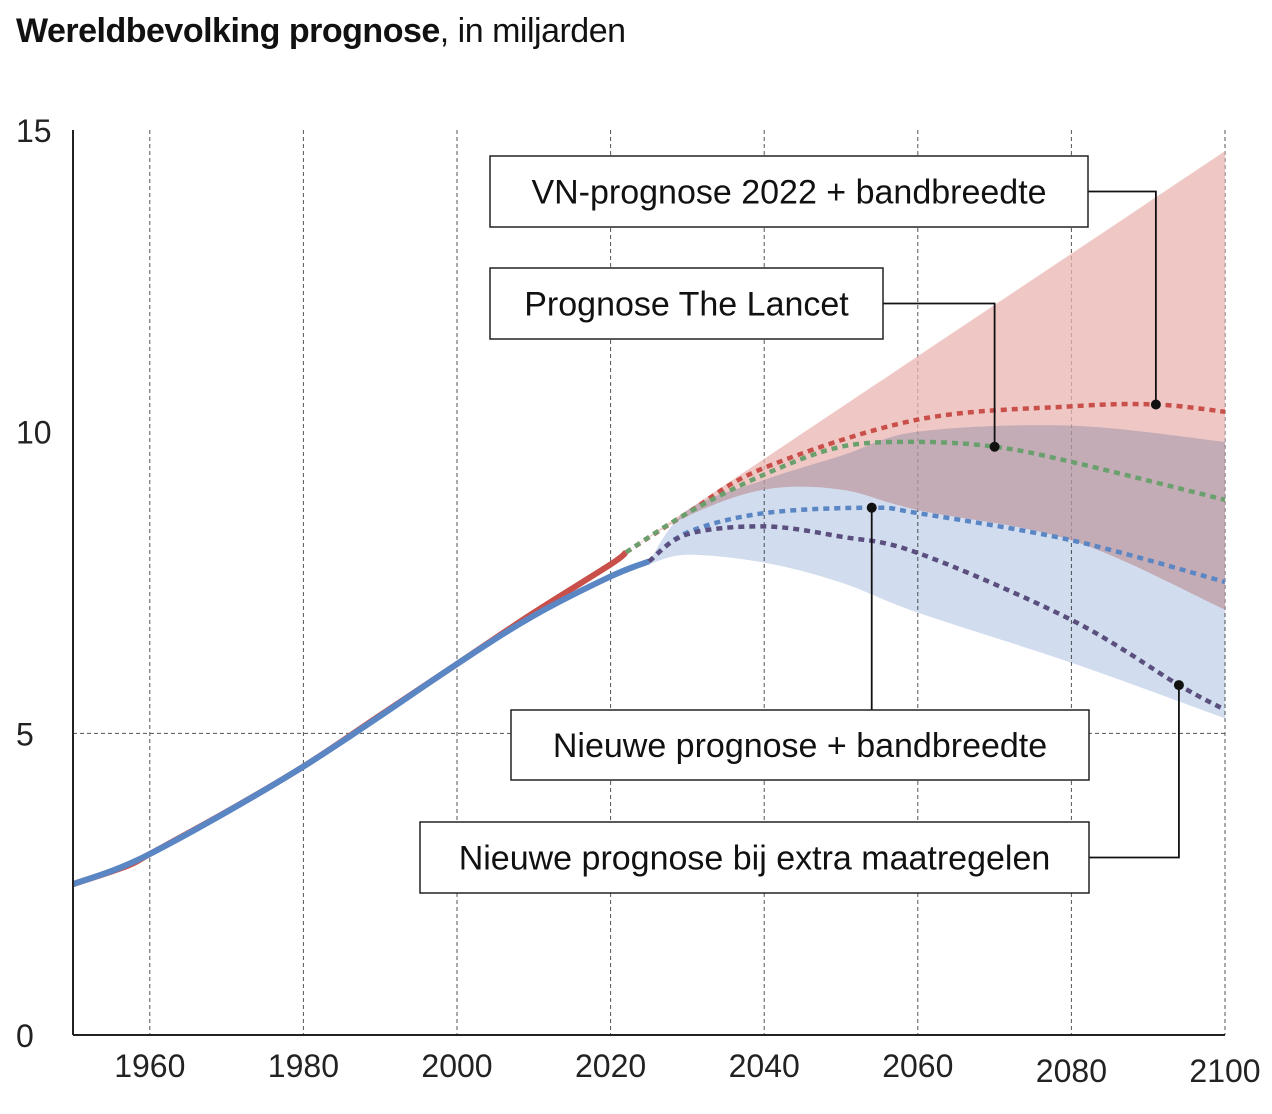 Image resolution: width=1272 pixels, height=1114 pixels. I want to click on chart-title-unit: , in miljarden, so click(532, 31).